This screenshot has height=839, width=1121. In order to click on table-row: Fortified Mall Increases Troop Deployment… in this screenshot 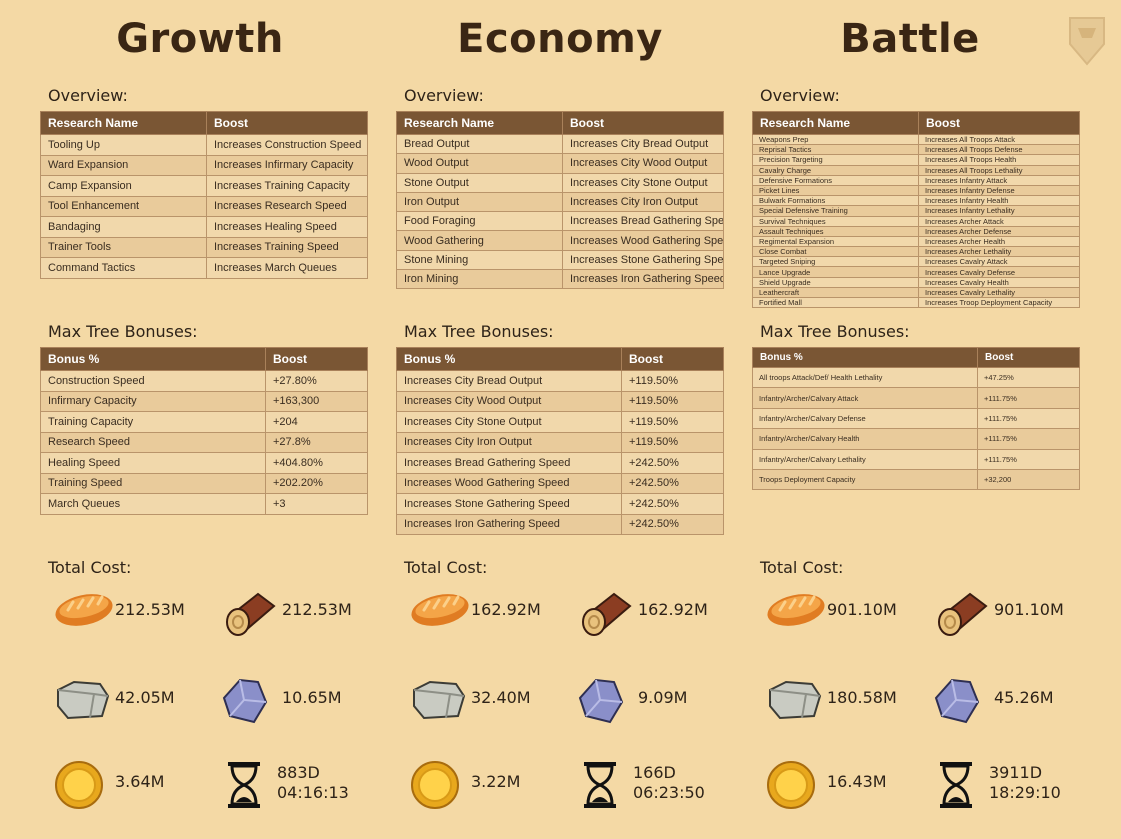, I will do `click(916, 302)`.